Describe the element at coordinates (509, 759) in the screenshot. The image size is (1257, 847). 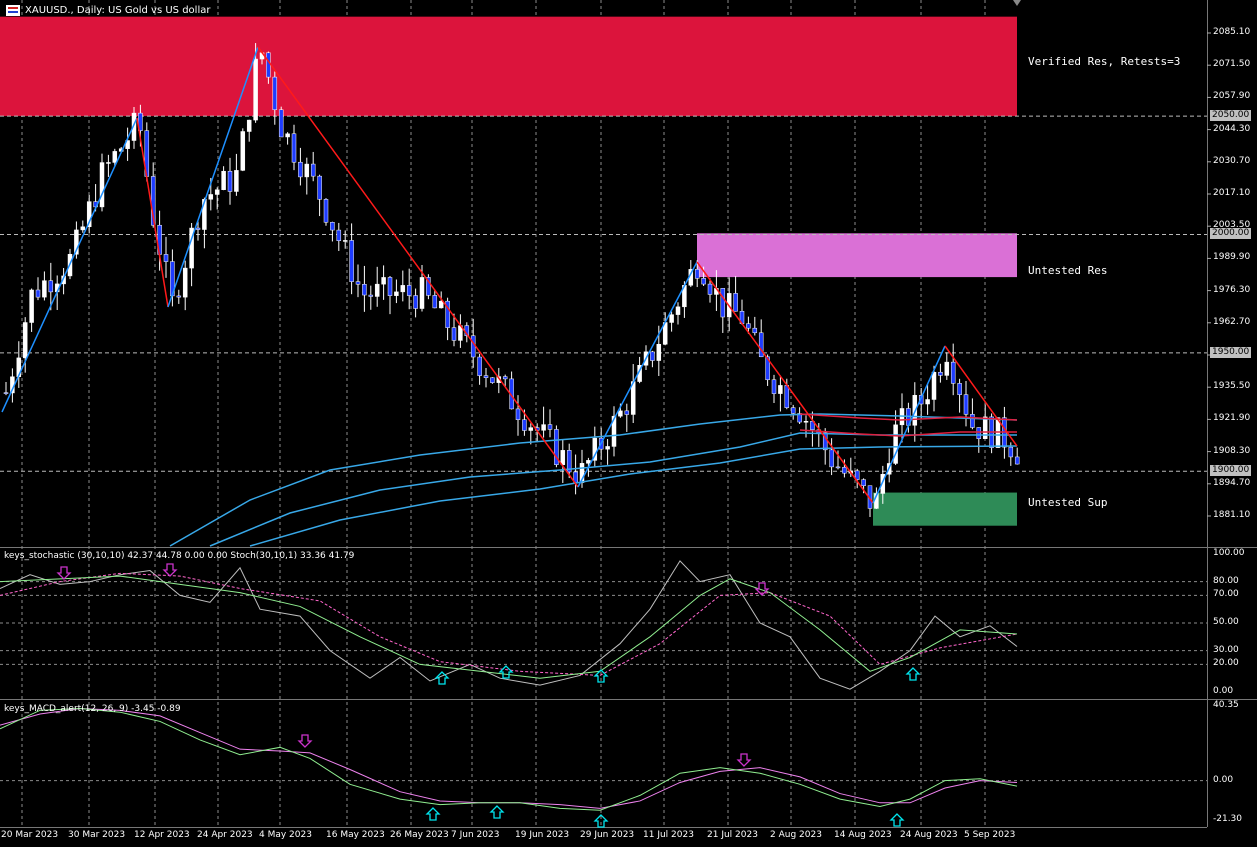
I see `macd-main-line` at that location.